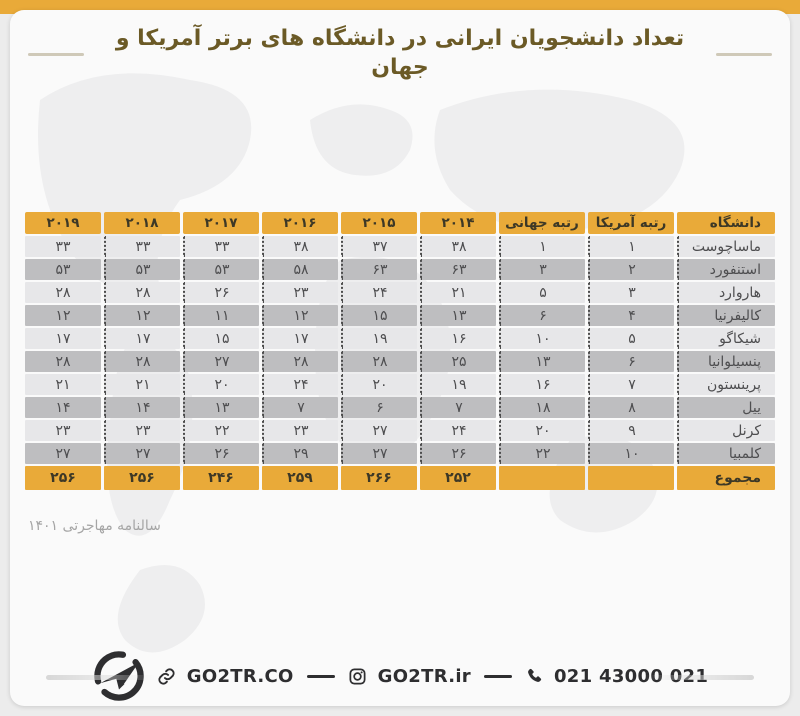 This screenshot has height=716, width=800. I want to click on table-row: پرینستون ۷ ۱۶ ۱۹ ۲۰ ۲۴ ۲۰ ۲۱ ۲۱, so click(400, 384).